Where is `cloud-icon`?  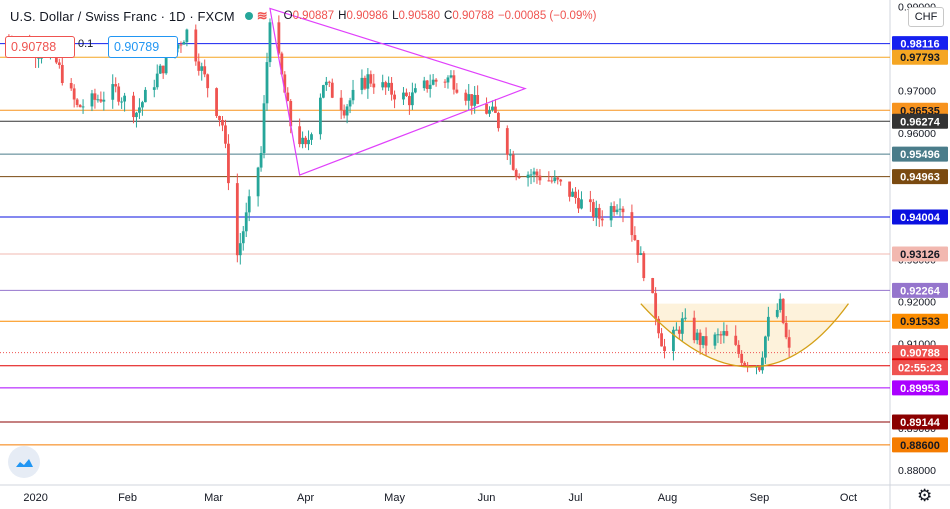
cloud-icon is located at coordinates (24, 463).